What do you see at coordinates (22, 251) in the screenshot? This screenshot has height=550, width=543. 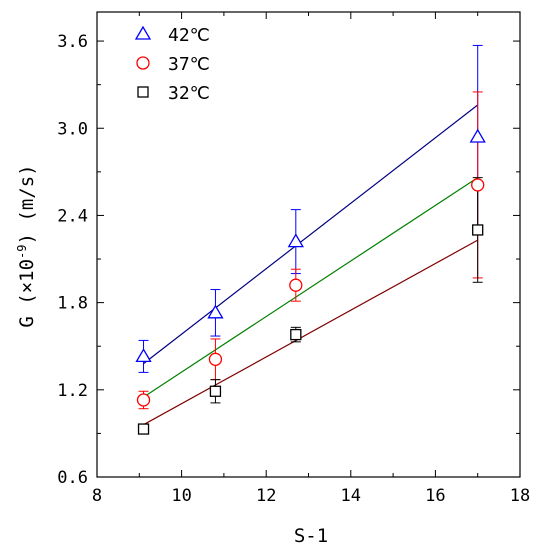 I see `y-axis-title-exponent: -9` at bounding box center [22, 251].